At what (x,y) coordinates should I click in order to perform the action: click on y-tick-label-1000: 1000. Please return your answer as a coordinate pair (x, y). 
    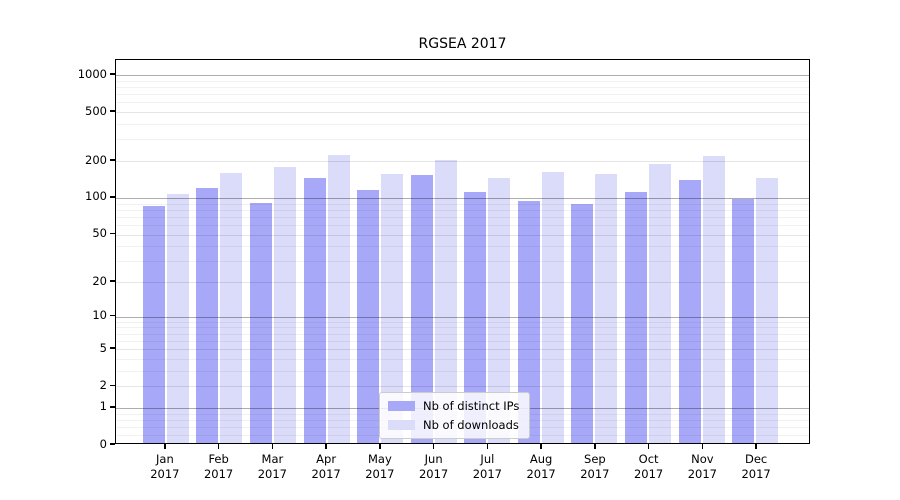
    Looking at the image, I should click on (92, 73).